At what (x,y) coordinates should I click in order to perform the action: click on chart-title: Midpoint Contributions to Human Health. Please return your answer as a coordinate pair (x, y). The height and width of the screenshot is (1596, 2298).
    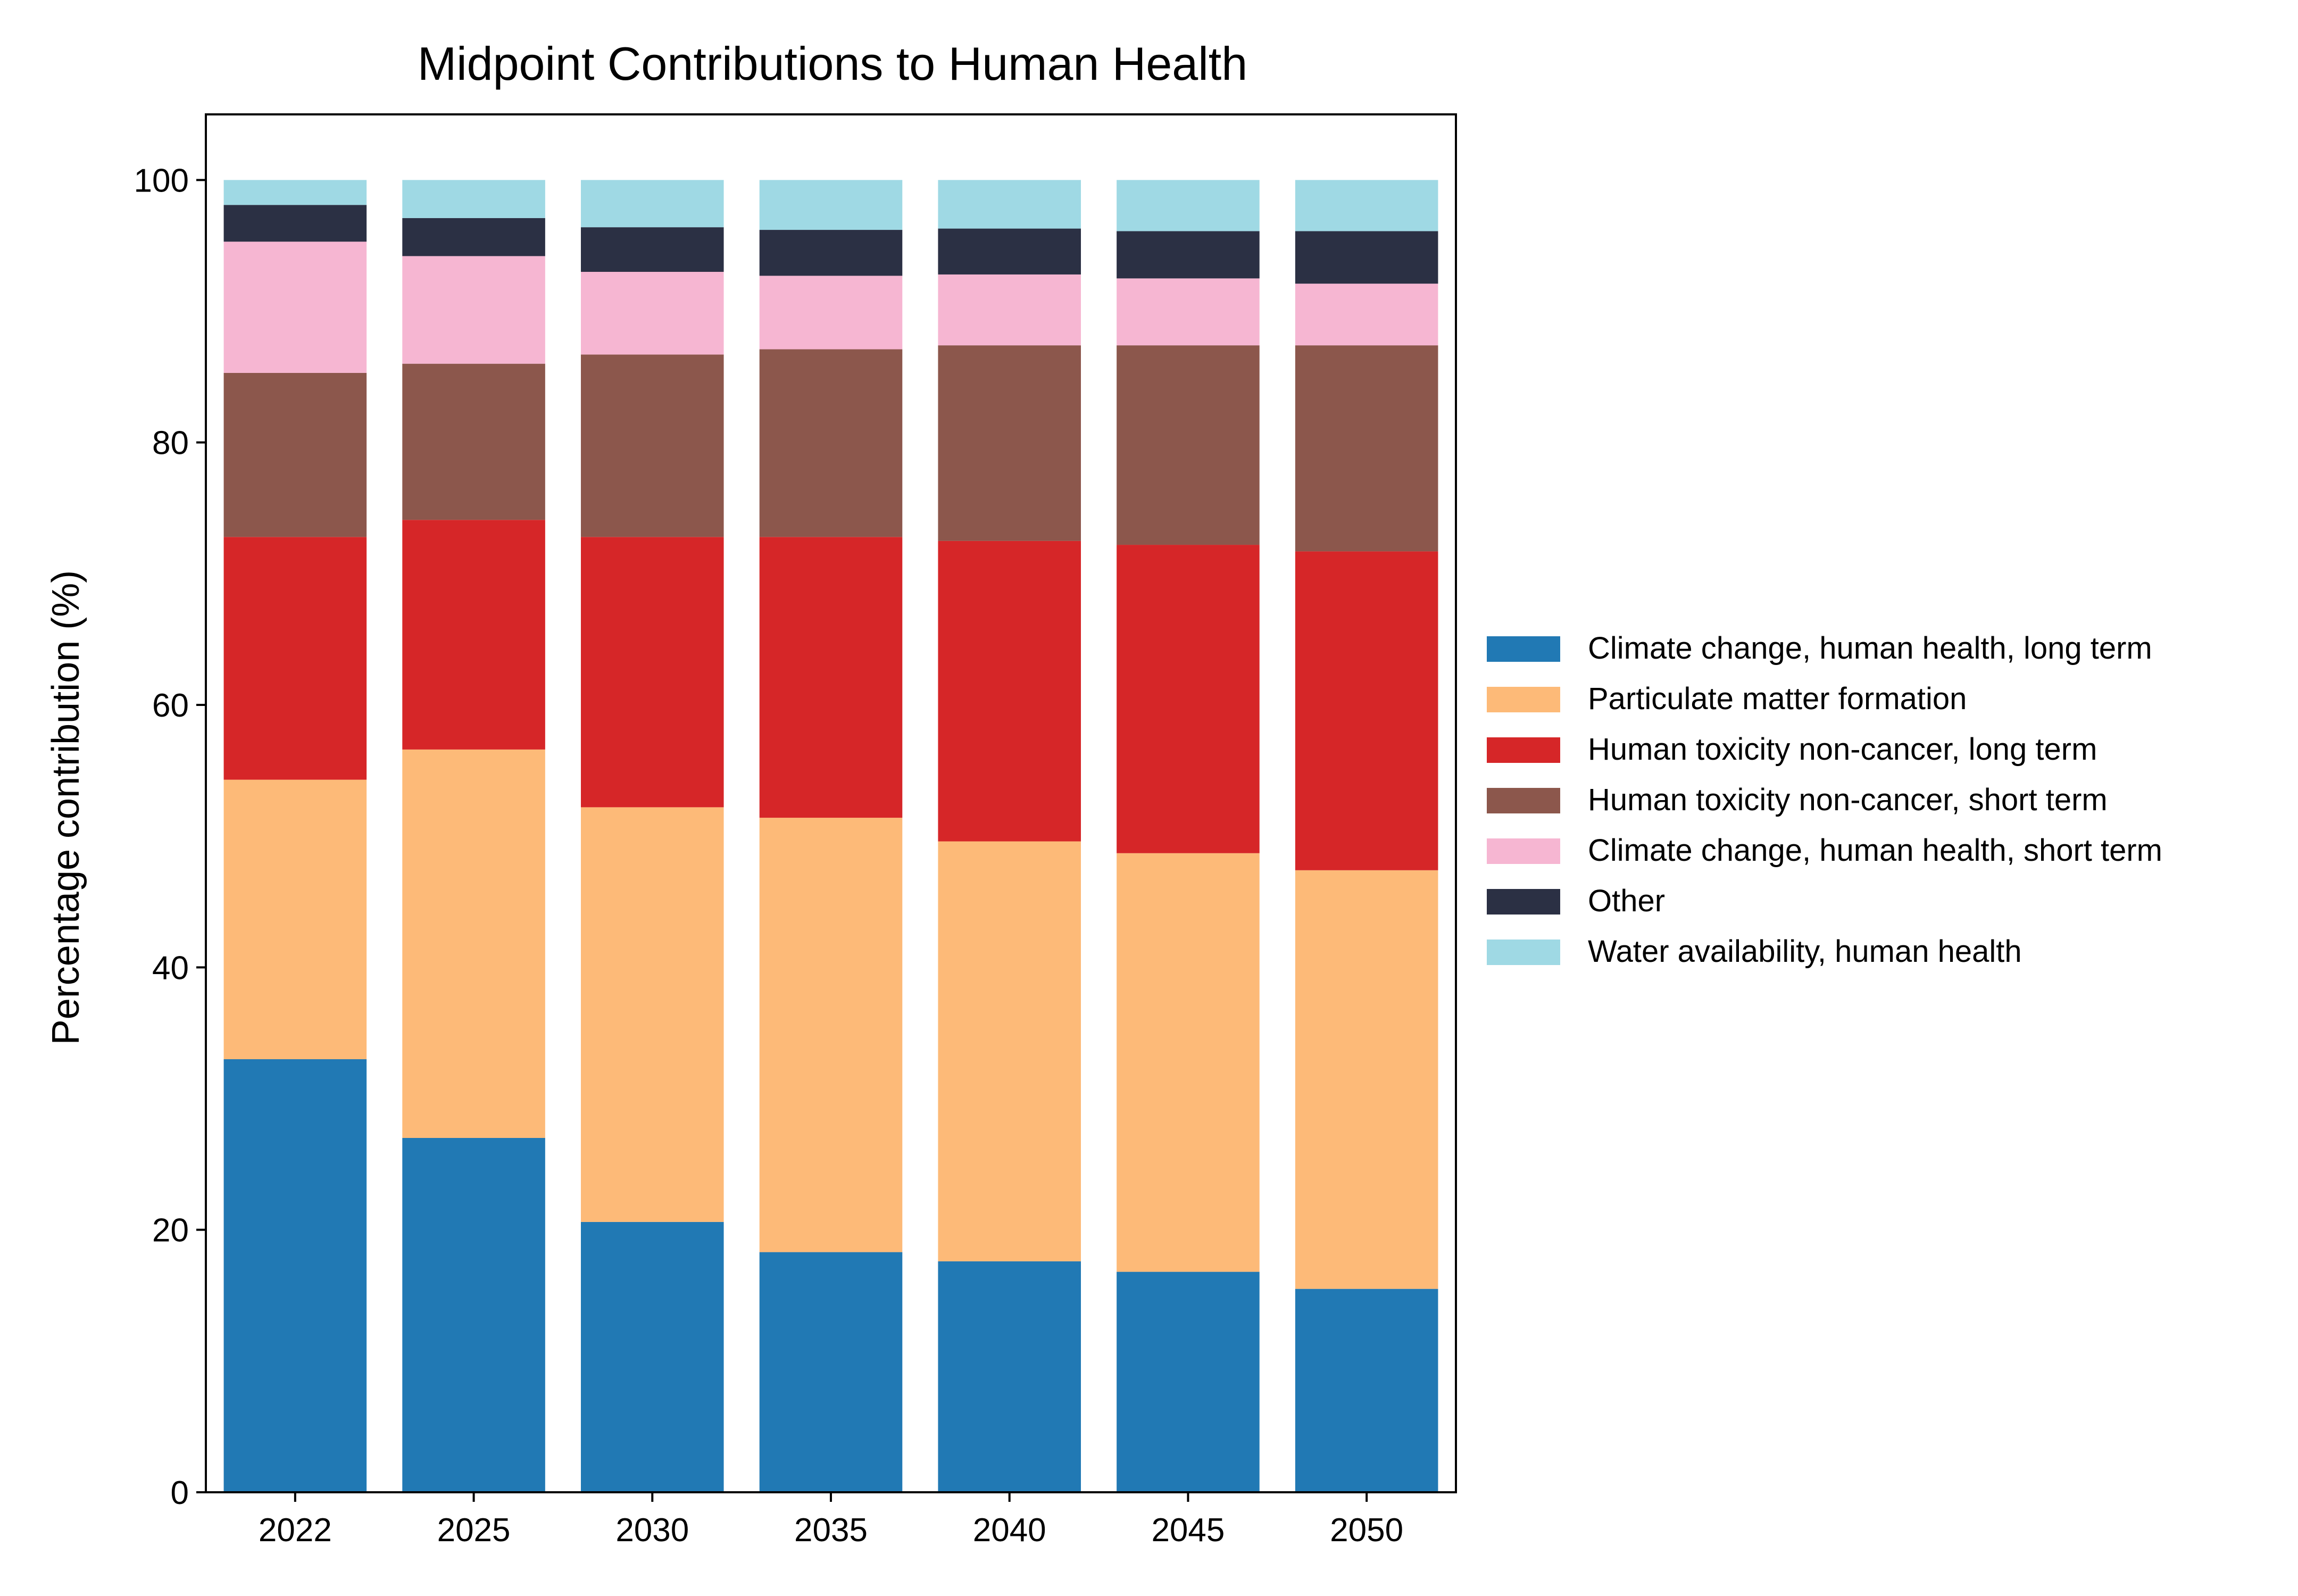
    Looking at the image, I should click on (832, 64).